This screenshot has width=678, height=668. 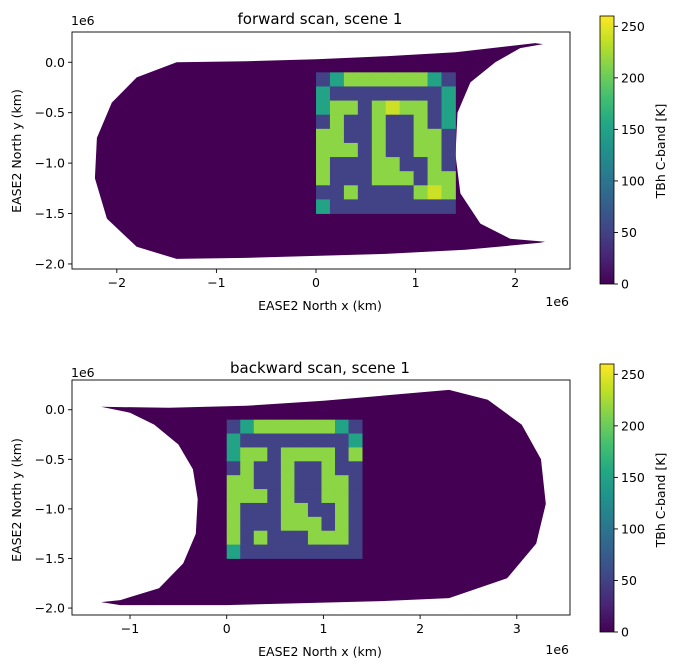 I want to click on x-axis: −1 0 1 2 3, so click(x=321, y=625).